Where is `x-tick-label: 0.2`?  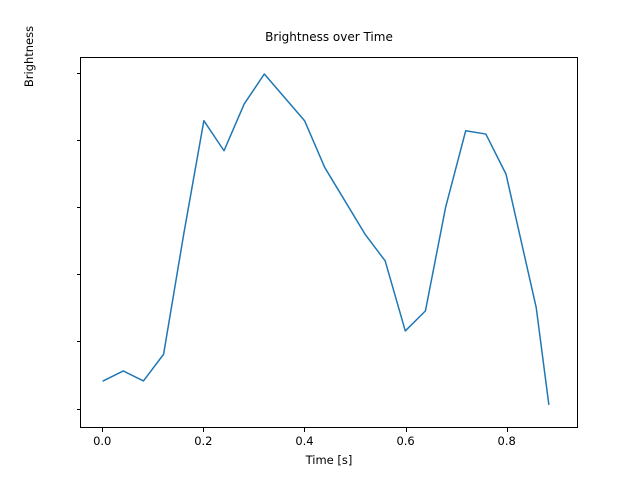
x-tick-label: 0.2 is located at coordinates (203, 441).